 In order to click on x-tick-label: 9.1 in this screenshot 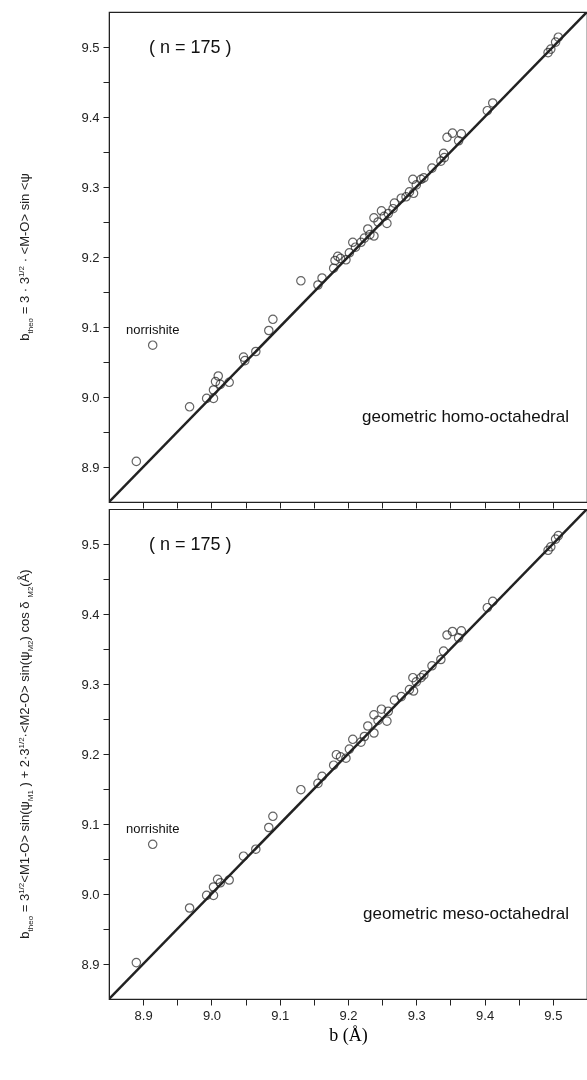, I will do `click(280, 1015)`.